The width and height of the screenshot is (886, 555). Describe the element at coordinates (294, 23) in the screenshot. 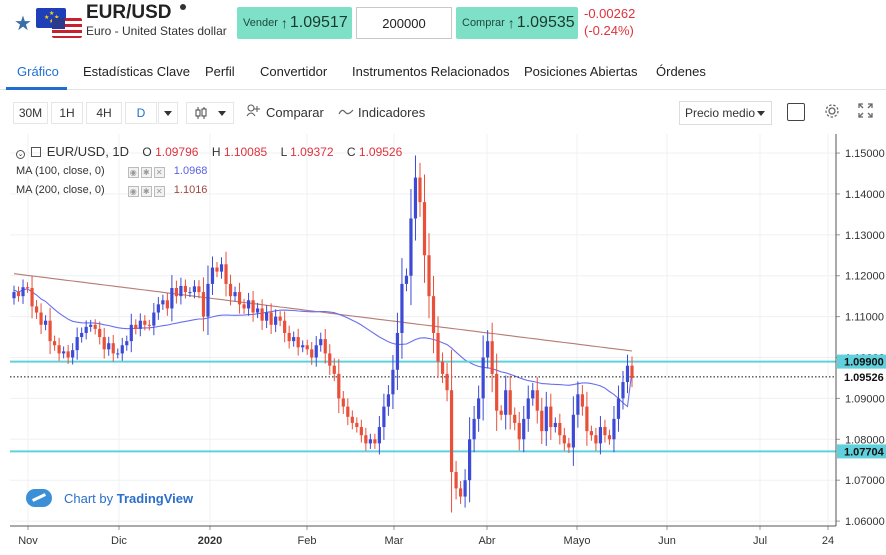

I see `sell-button: Vender ↑ 1.09517` at that location.